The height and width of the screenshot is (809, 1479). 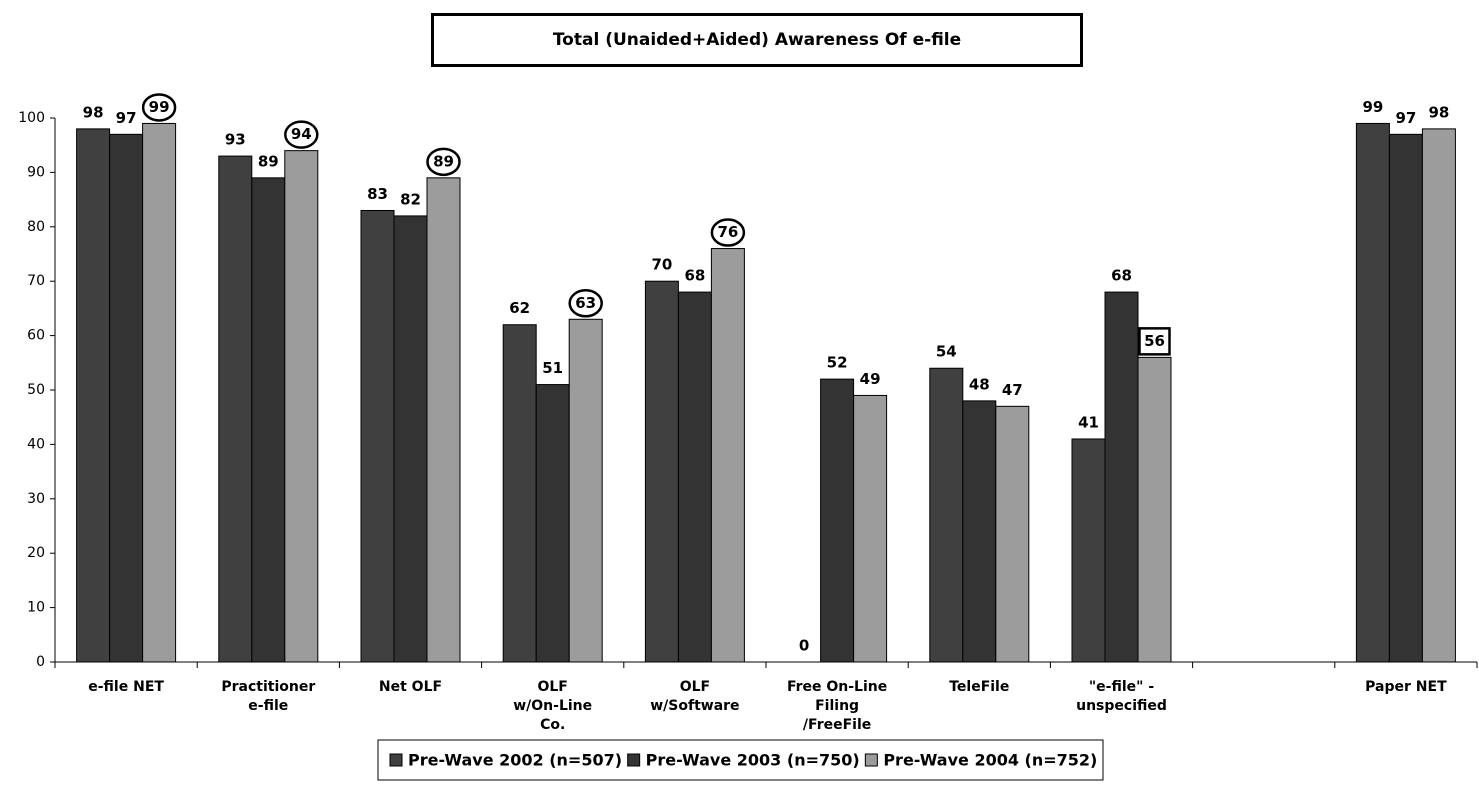 I want to click on legend-label: Pre-Wave 2003 (n=750), so click(x=753, y=760).